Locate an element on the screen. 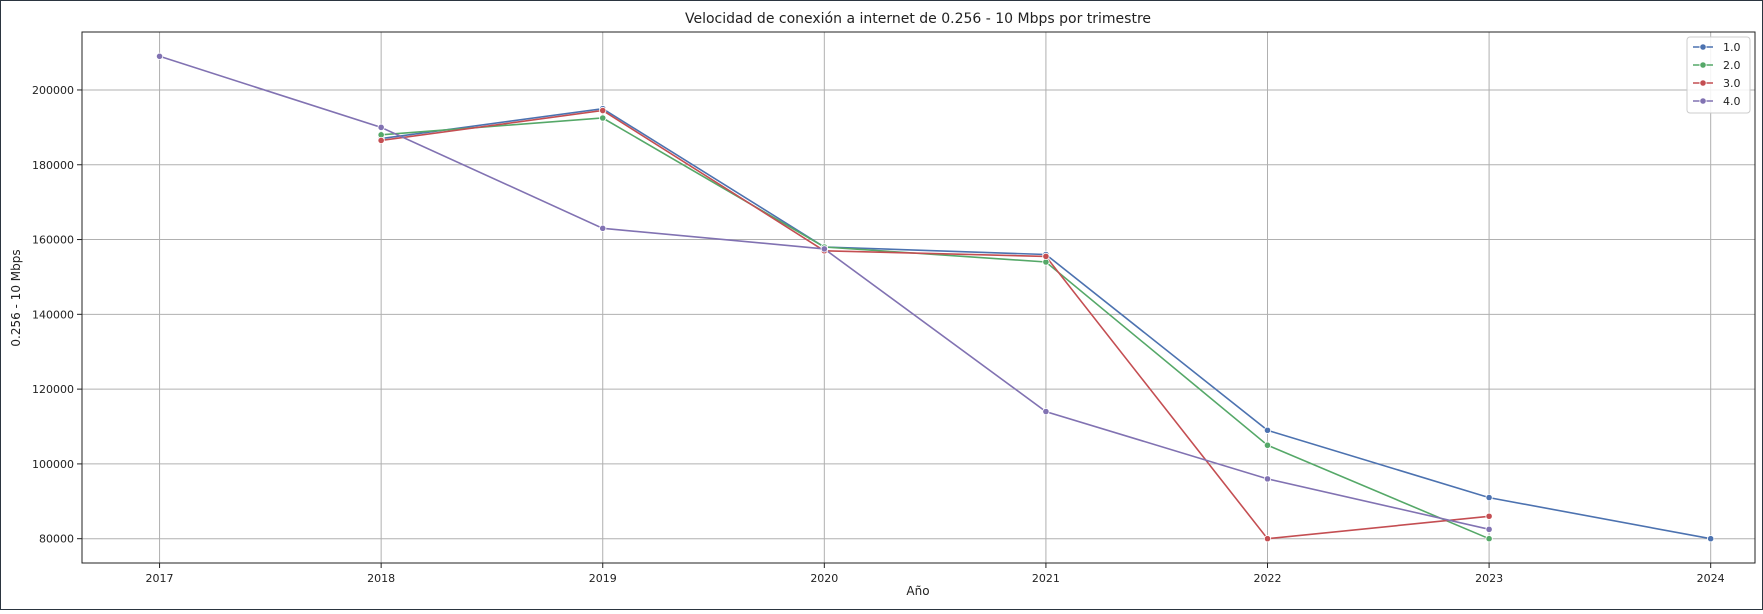  x-tick-label: 2017 is located at coordinates (160, 578).